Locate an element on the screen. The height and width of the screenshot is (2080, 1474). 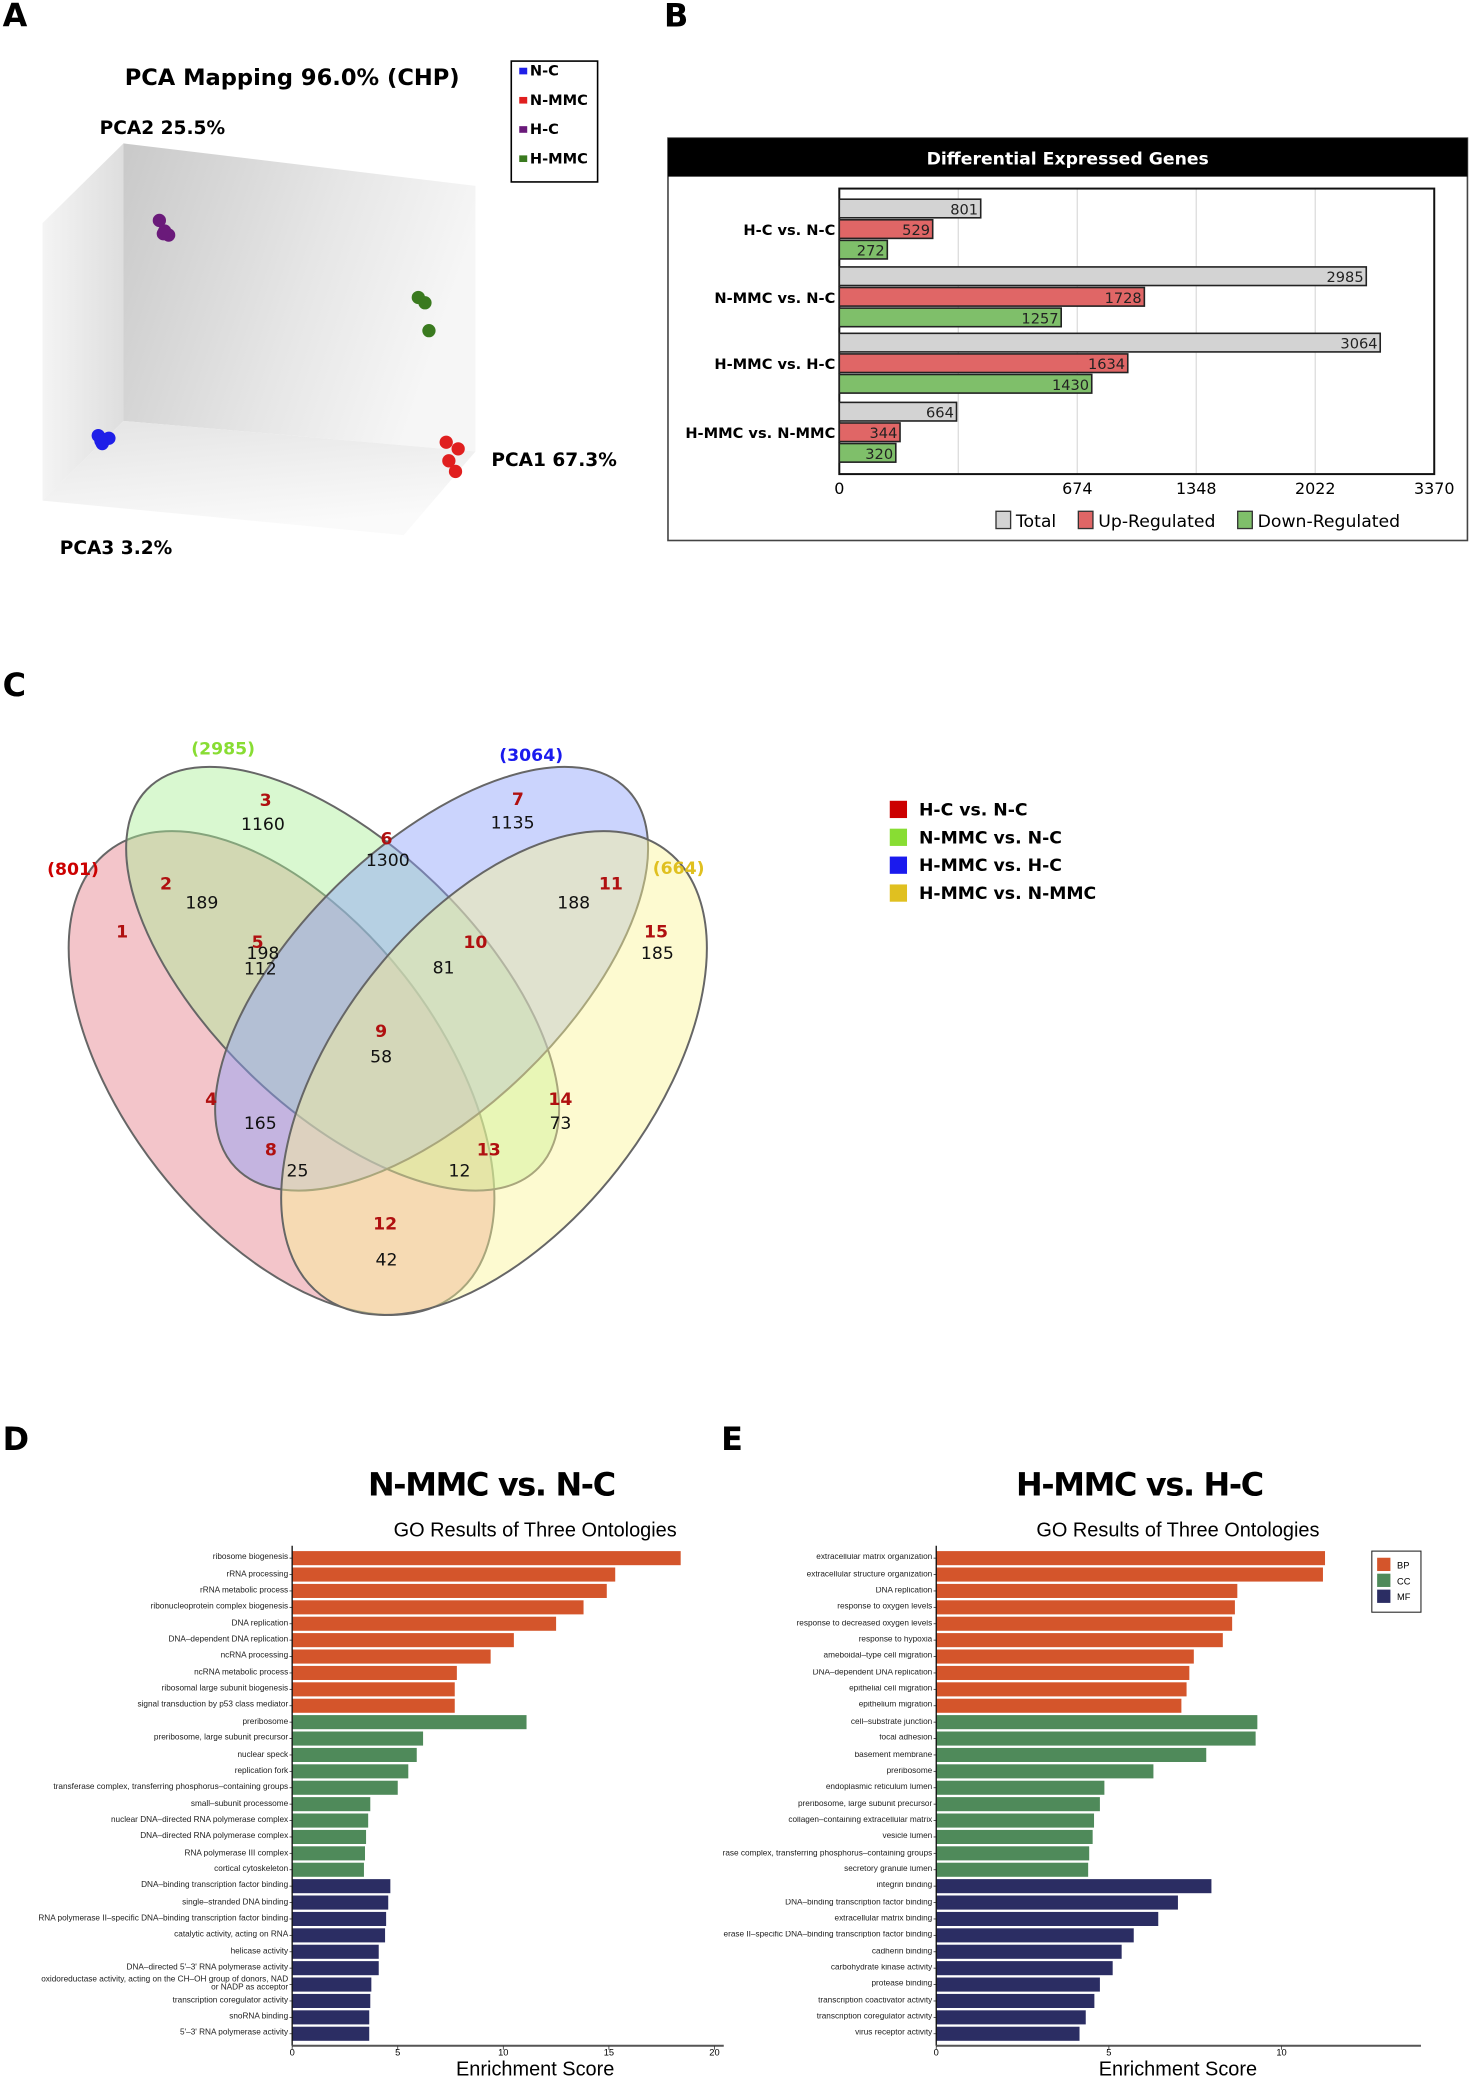
venn-region-id: 1 is located at coordinates (122, 933).